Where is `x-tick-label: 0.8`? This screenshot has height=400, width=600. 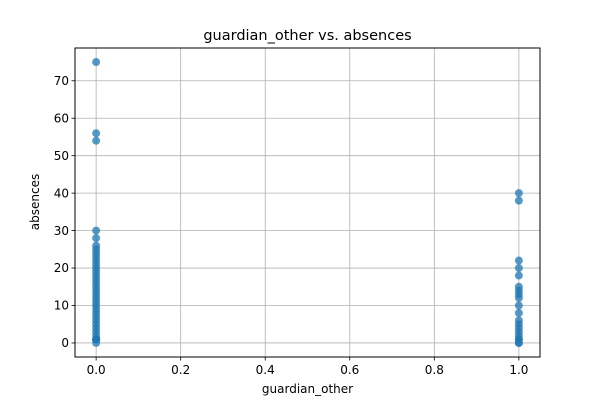
x-tick-label: 0.8 is located at coordinates (434, 370).